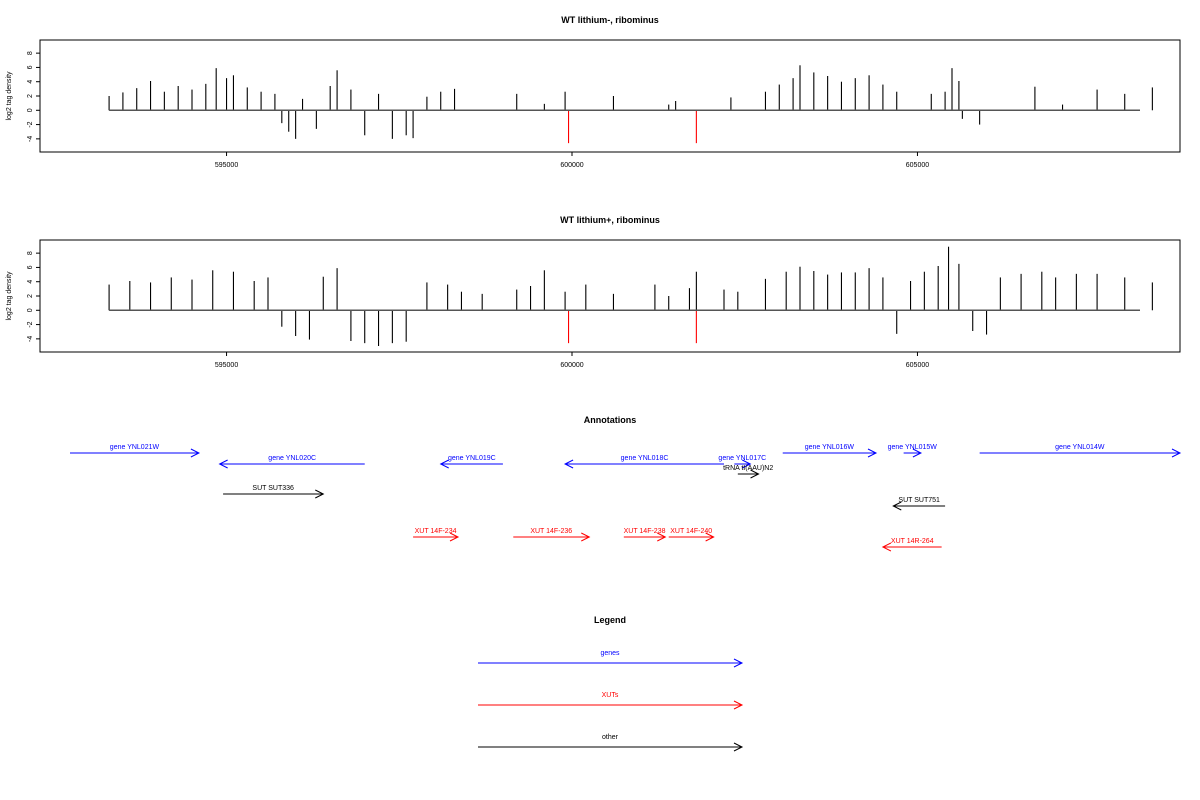  What do you see at coordinates (645, 531) in the screenshot?
I see `feature-label: XUT 14F-238` at bounding box center [645, 531].